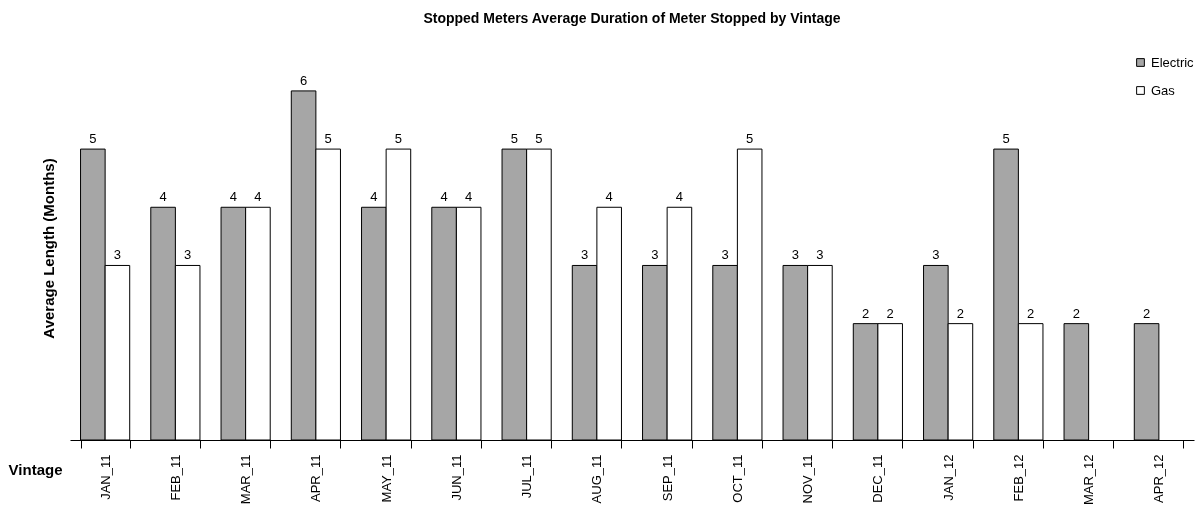 This screenshot has width=1202, height=511. I want to click on x-tick-label: DEC_11, so click(878, 478).